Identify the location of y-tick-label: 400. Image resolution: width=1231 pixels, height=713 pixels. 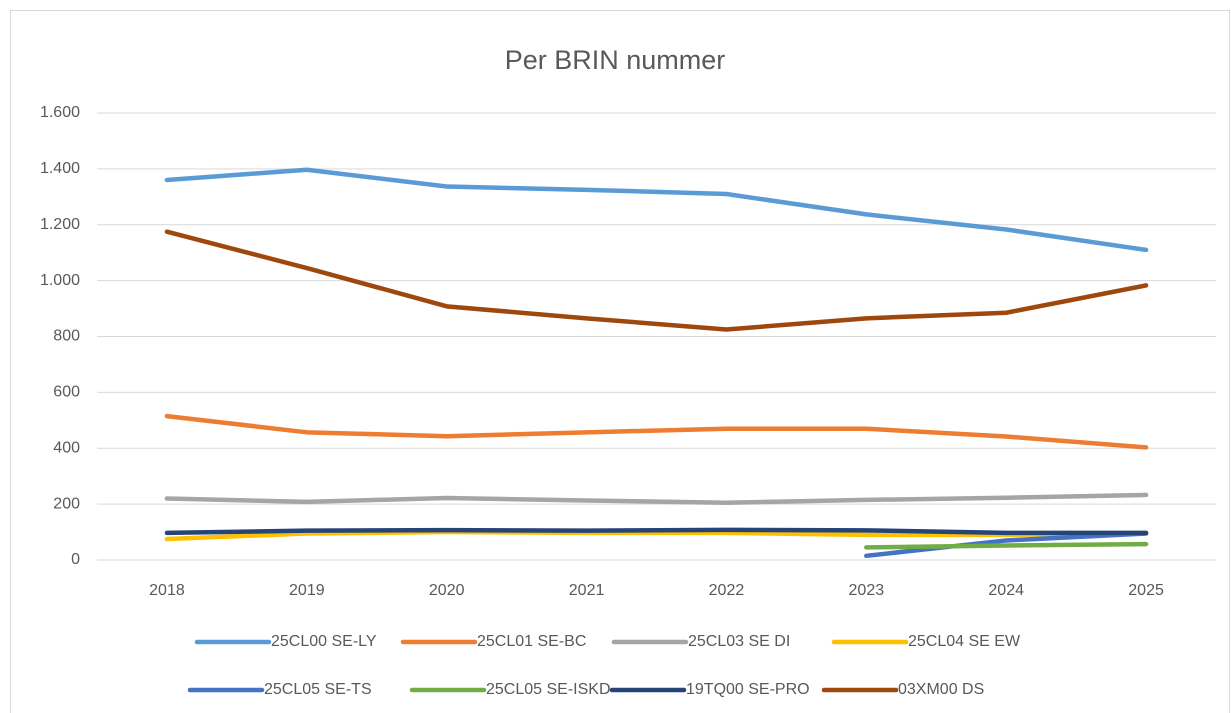
(66, 447).